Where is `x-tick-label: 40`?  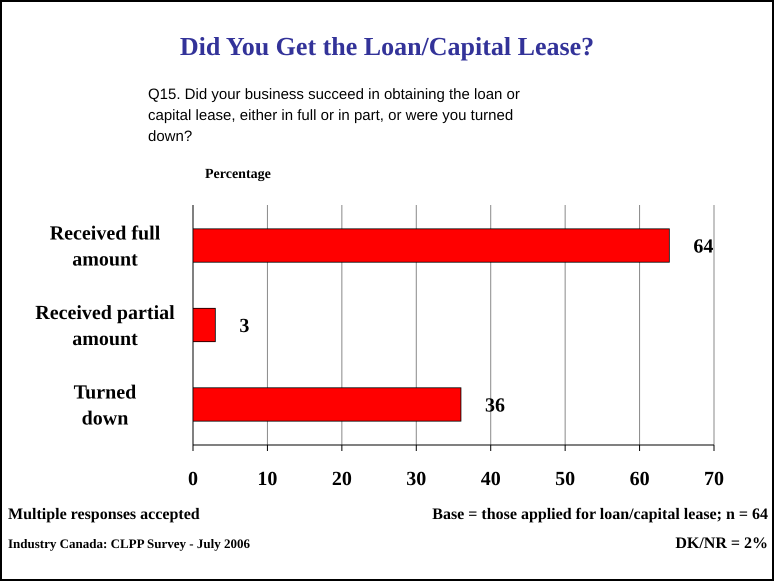 x-tick-label: 40 is located at coordinates (490, 479).